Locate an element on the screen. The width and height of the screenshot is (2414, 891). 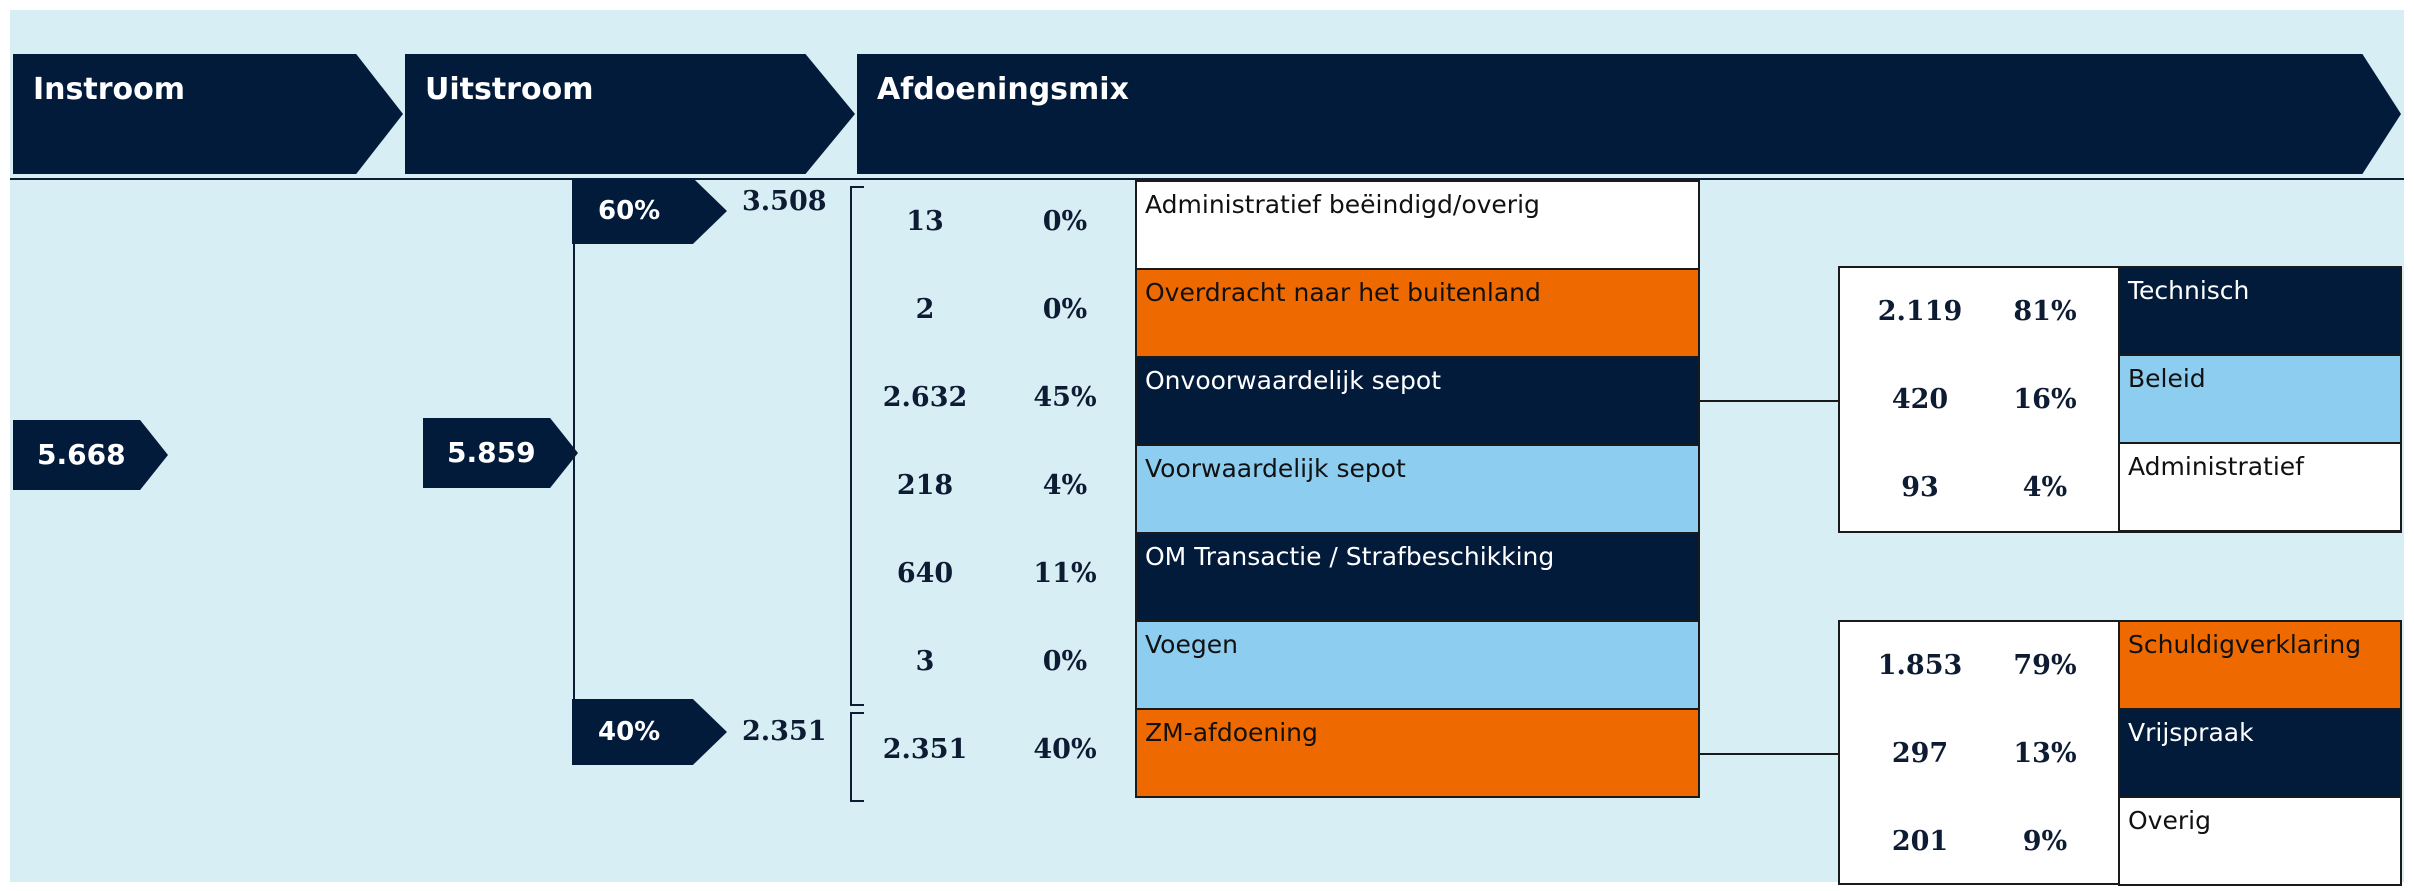
zm-bracket is located at coordinates (857, 757).